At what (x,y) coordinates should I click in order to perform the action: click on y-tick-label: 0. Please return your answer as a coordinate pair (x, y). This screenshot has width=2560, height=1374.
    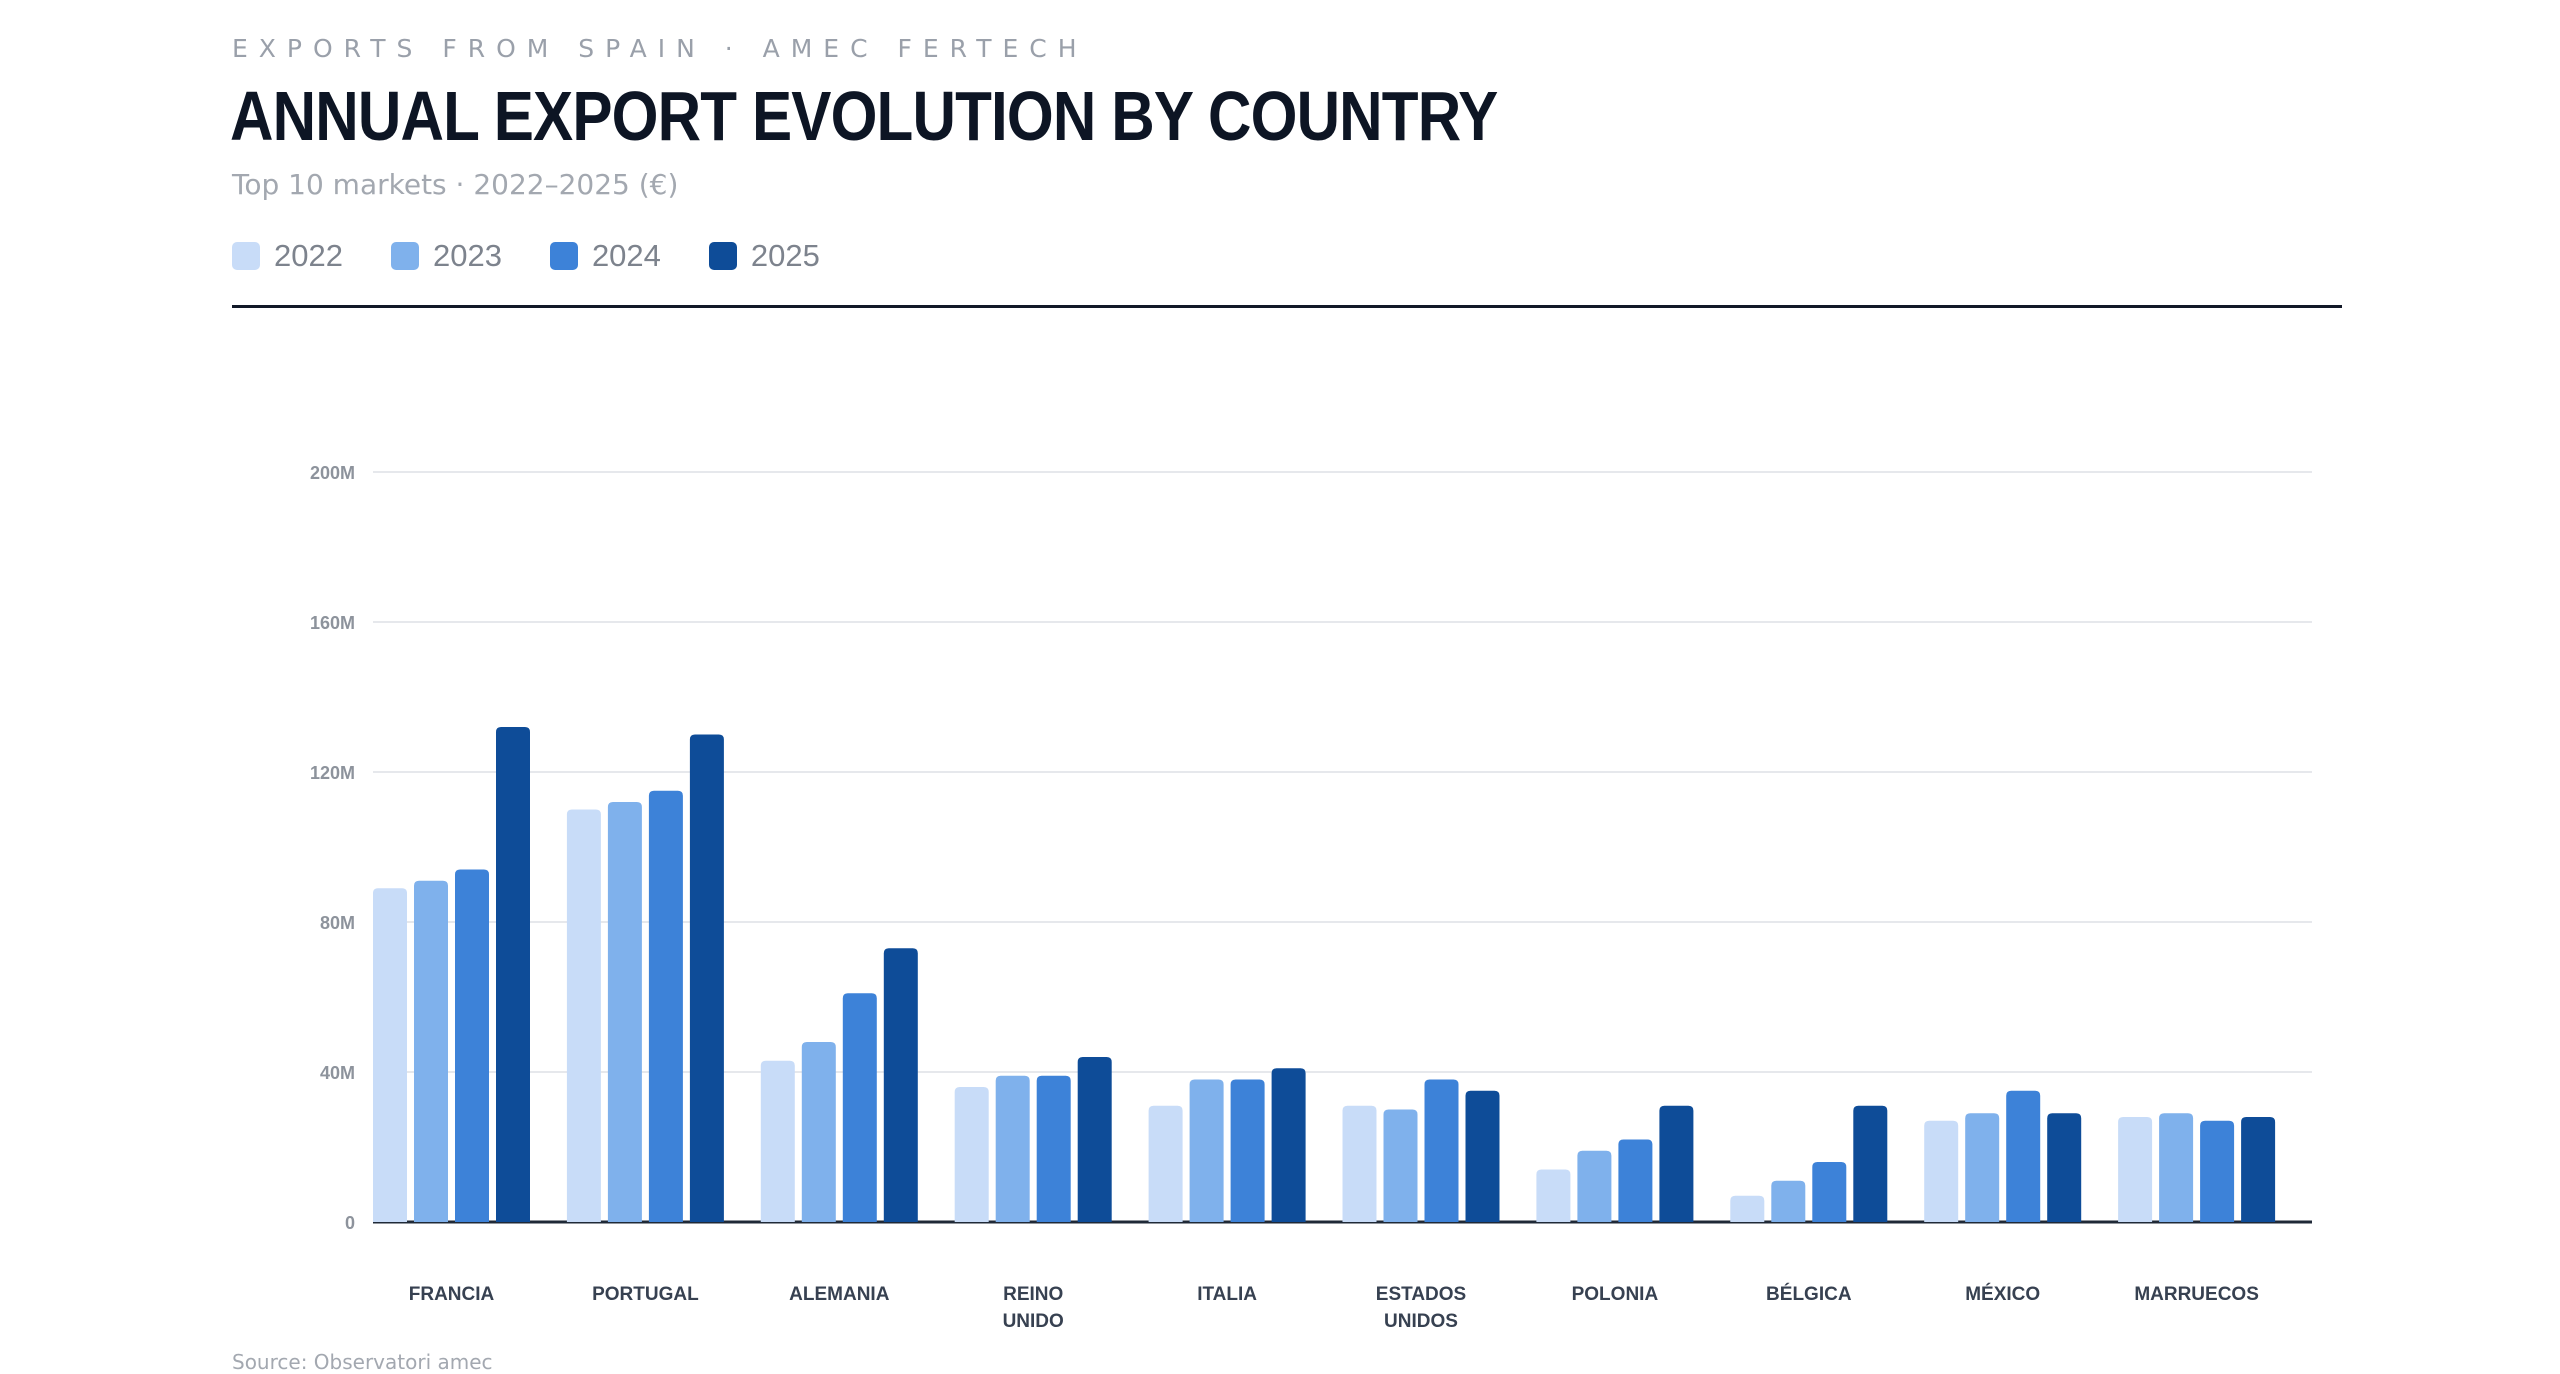
    Looking at the image, I should click on (350, 1223).